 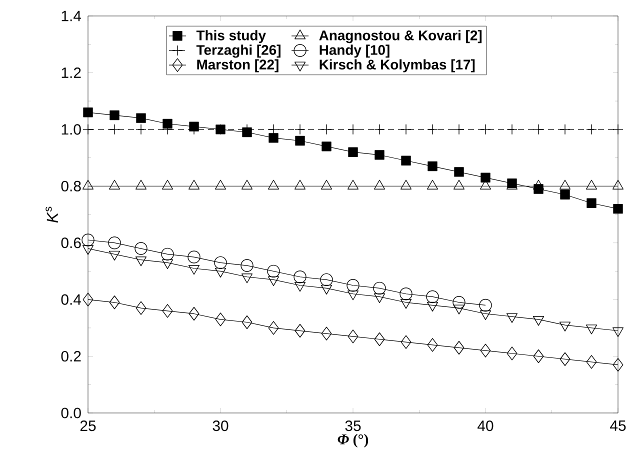 What do you see at coordinates (52, 214) in the screenshot?
I see `y-axis-title: K$^{s}$` at bounding box center [52, 214].